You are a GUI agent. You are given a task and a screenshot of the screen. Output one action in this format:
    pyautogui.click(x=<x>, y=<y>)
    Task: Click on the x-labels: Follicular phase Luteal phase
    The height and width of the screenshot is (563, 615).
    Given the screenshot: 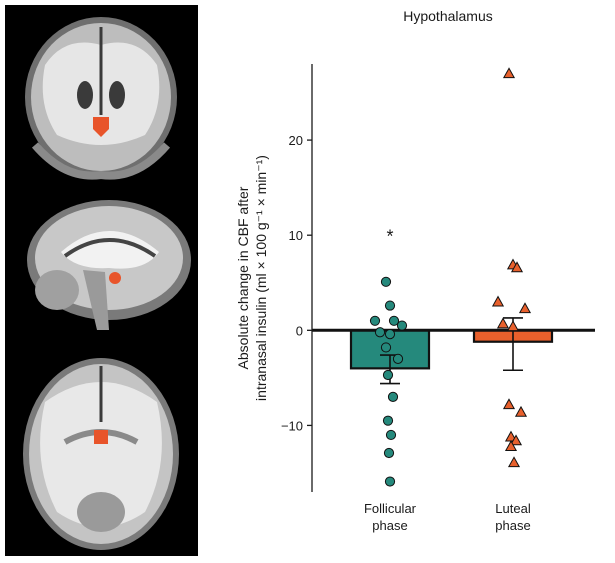 What is the action you would take?
    pyautogui.click(x=447, y=517)
    